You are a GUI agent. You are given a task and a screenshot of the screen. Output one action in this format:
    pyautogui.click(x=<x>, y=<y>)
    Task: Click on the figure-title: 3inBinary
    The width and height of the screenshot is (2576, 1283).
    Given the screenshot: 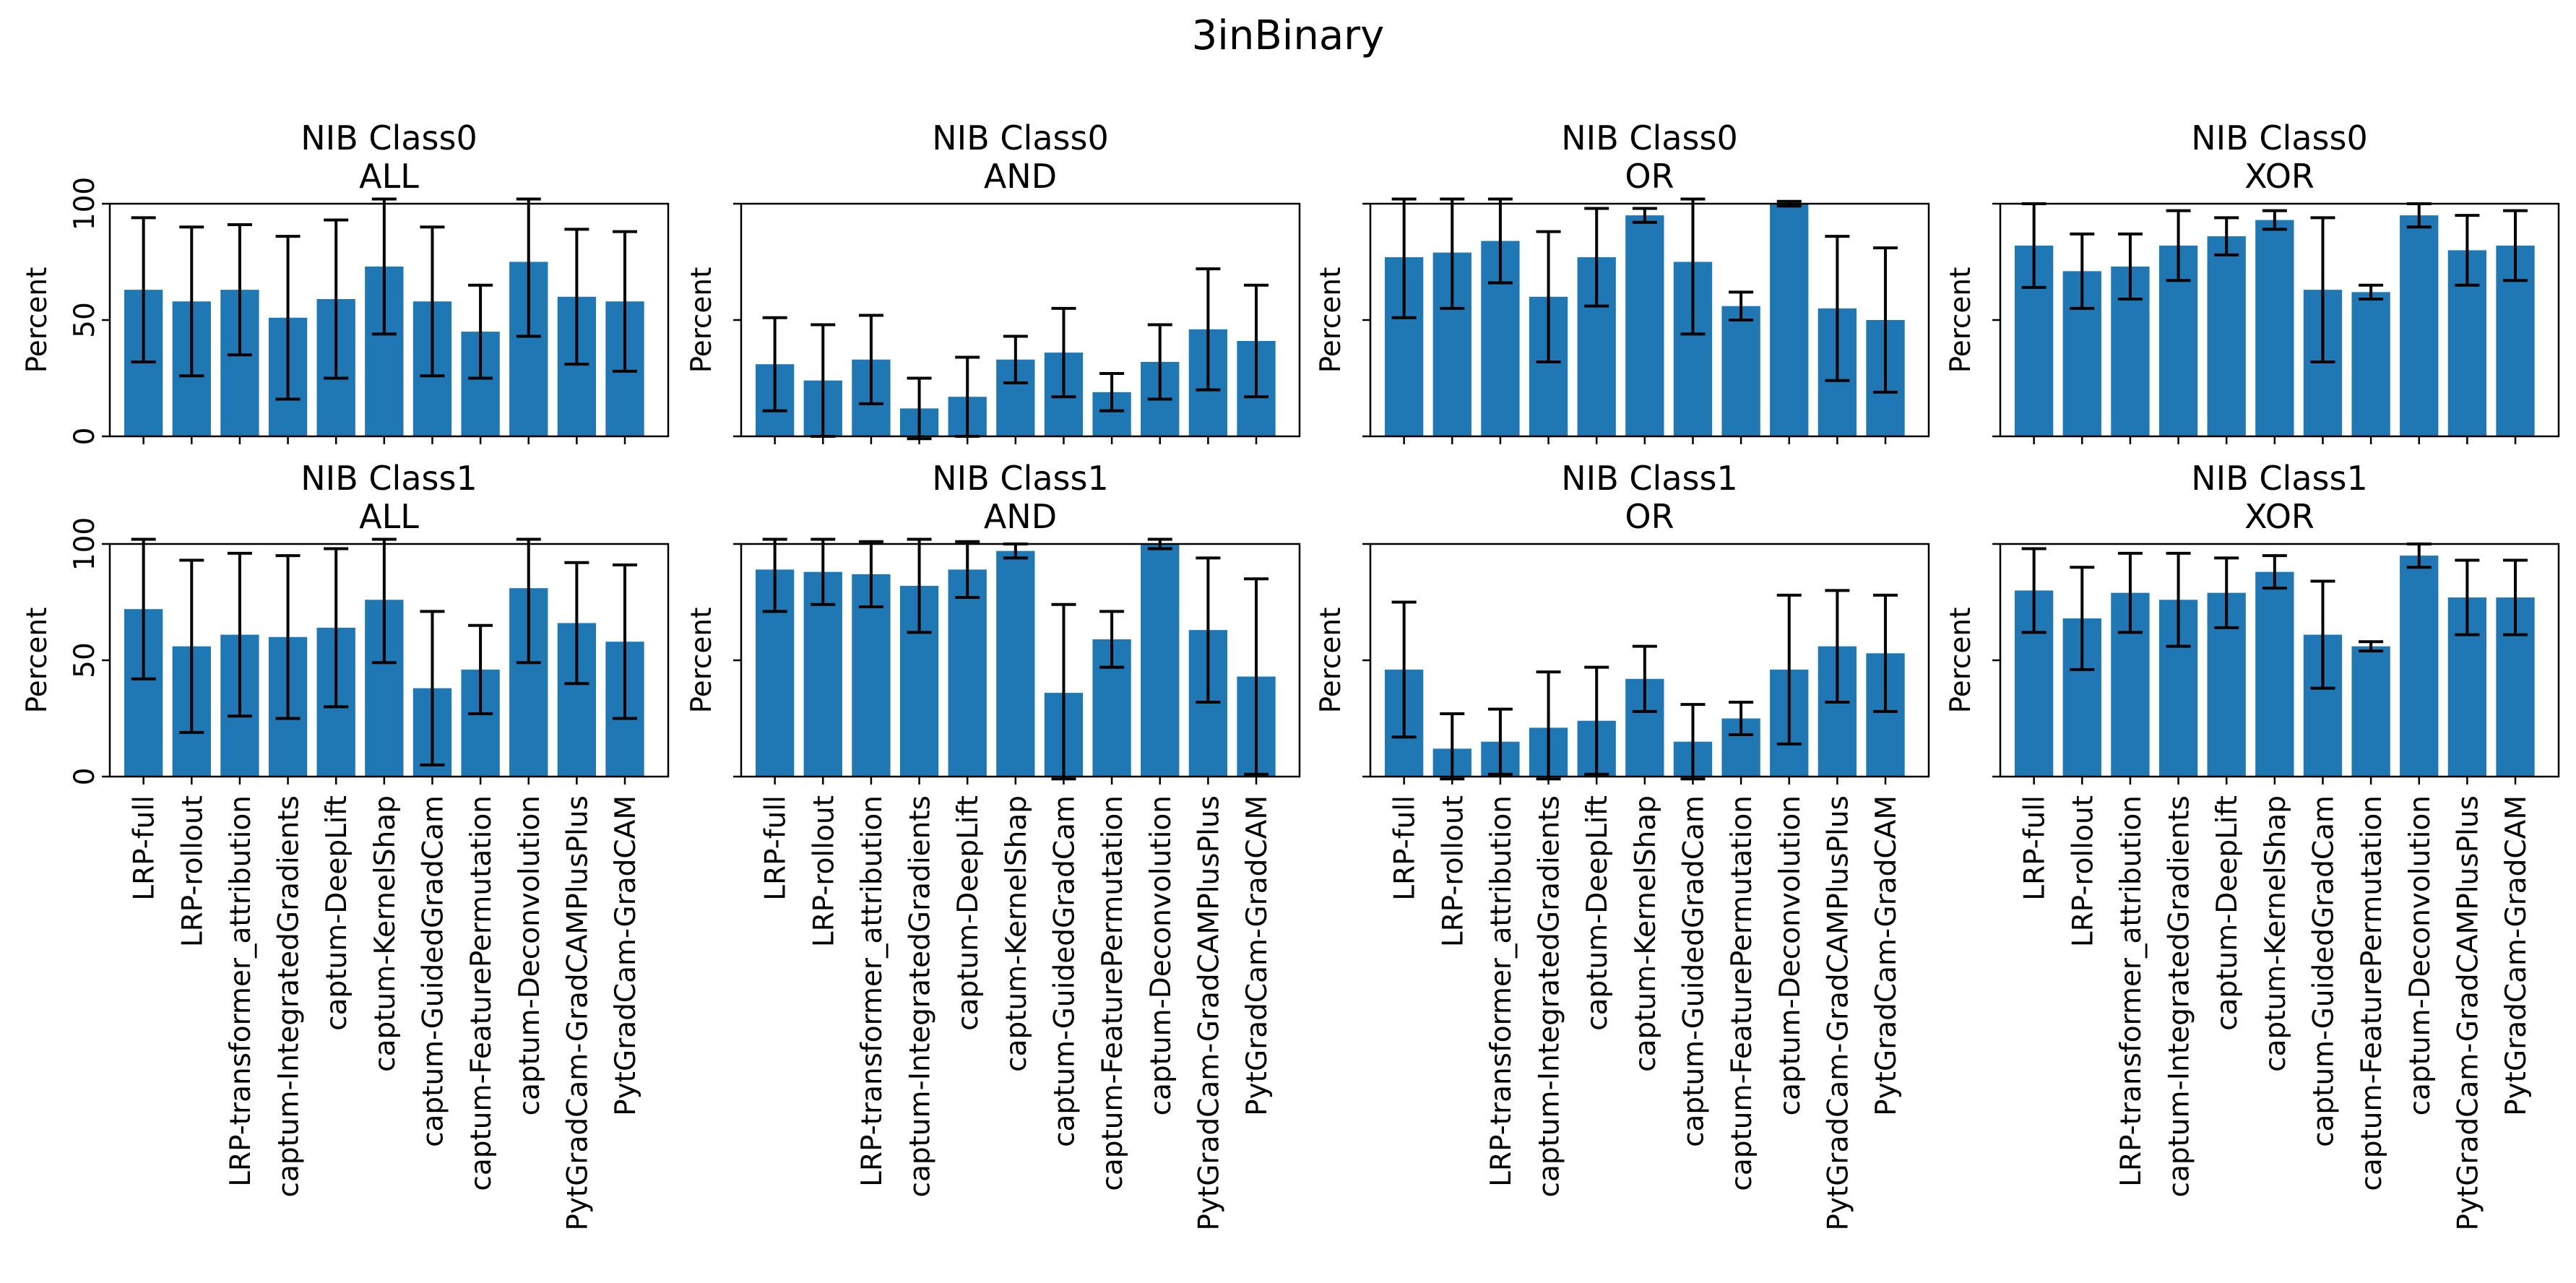 What is the action you would take?
    pyautogui.click(x=1288, y=35)
    